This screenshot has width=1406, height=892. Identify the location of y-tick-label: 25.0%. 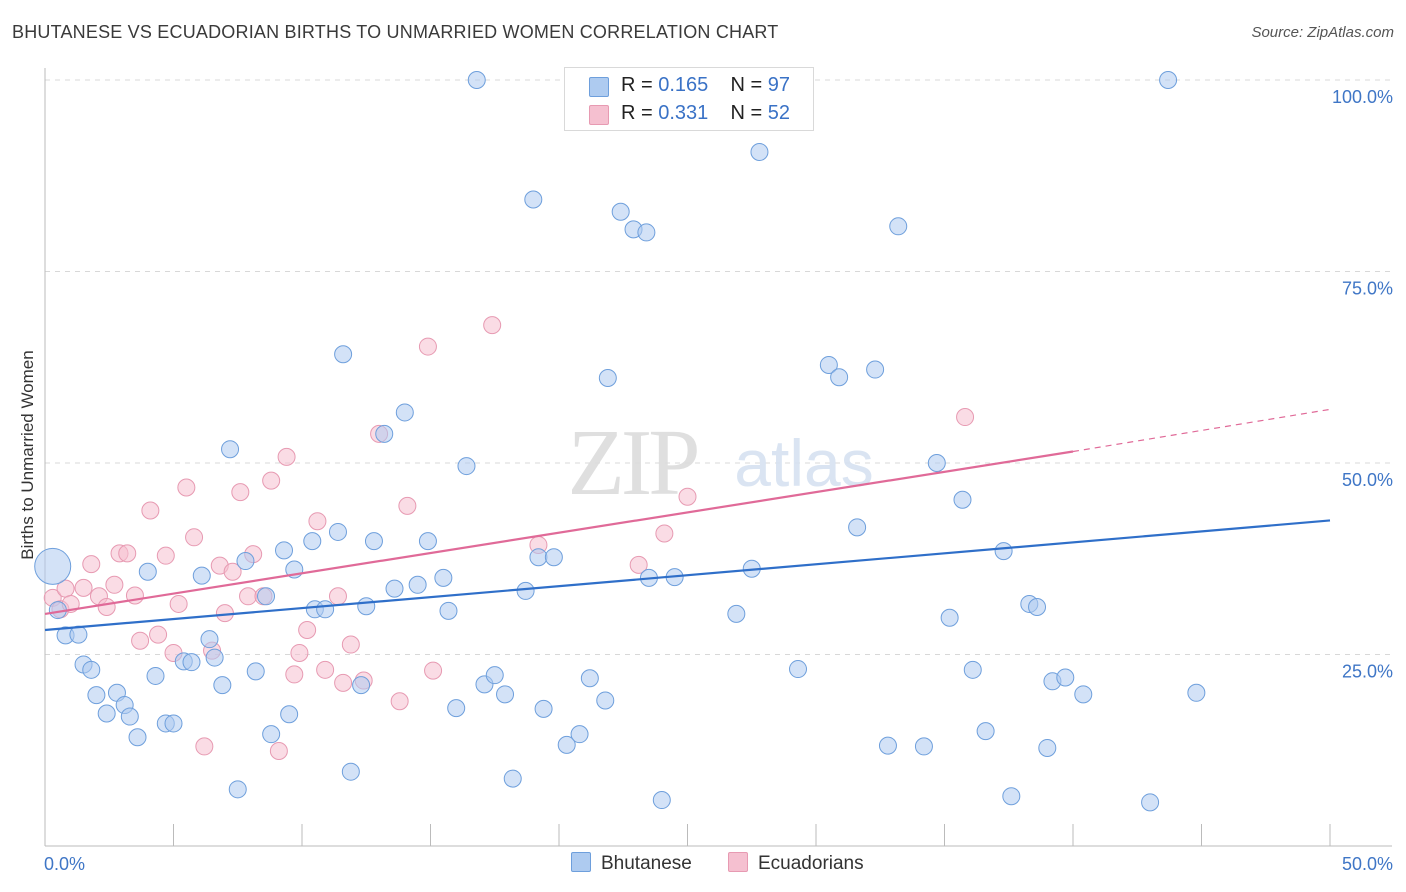
(1367, 672).